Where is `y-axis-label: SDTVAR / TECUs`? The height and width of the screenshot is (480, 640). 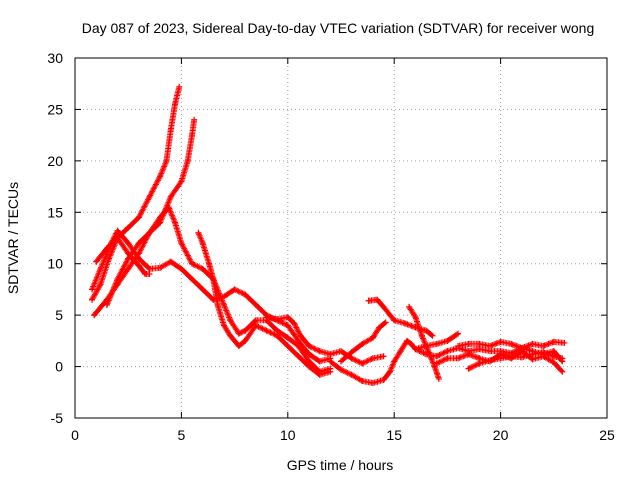
y-axis-label: SDTVAR / TECUs is located at coordinates (13, 238).